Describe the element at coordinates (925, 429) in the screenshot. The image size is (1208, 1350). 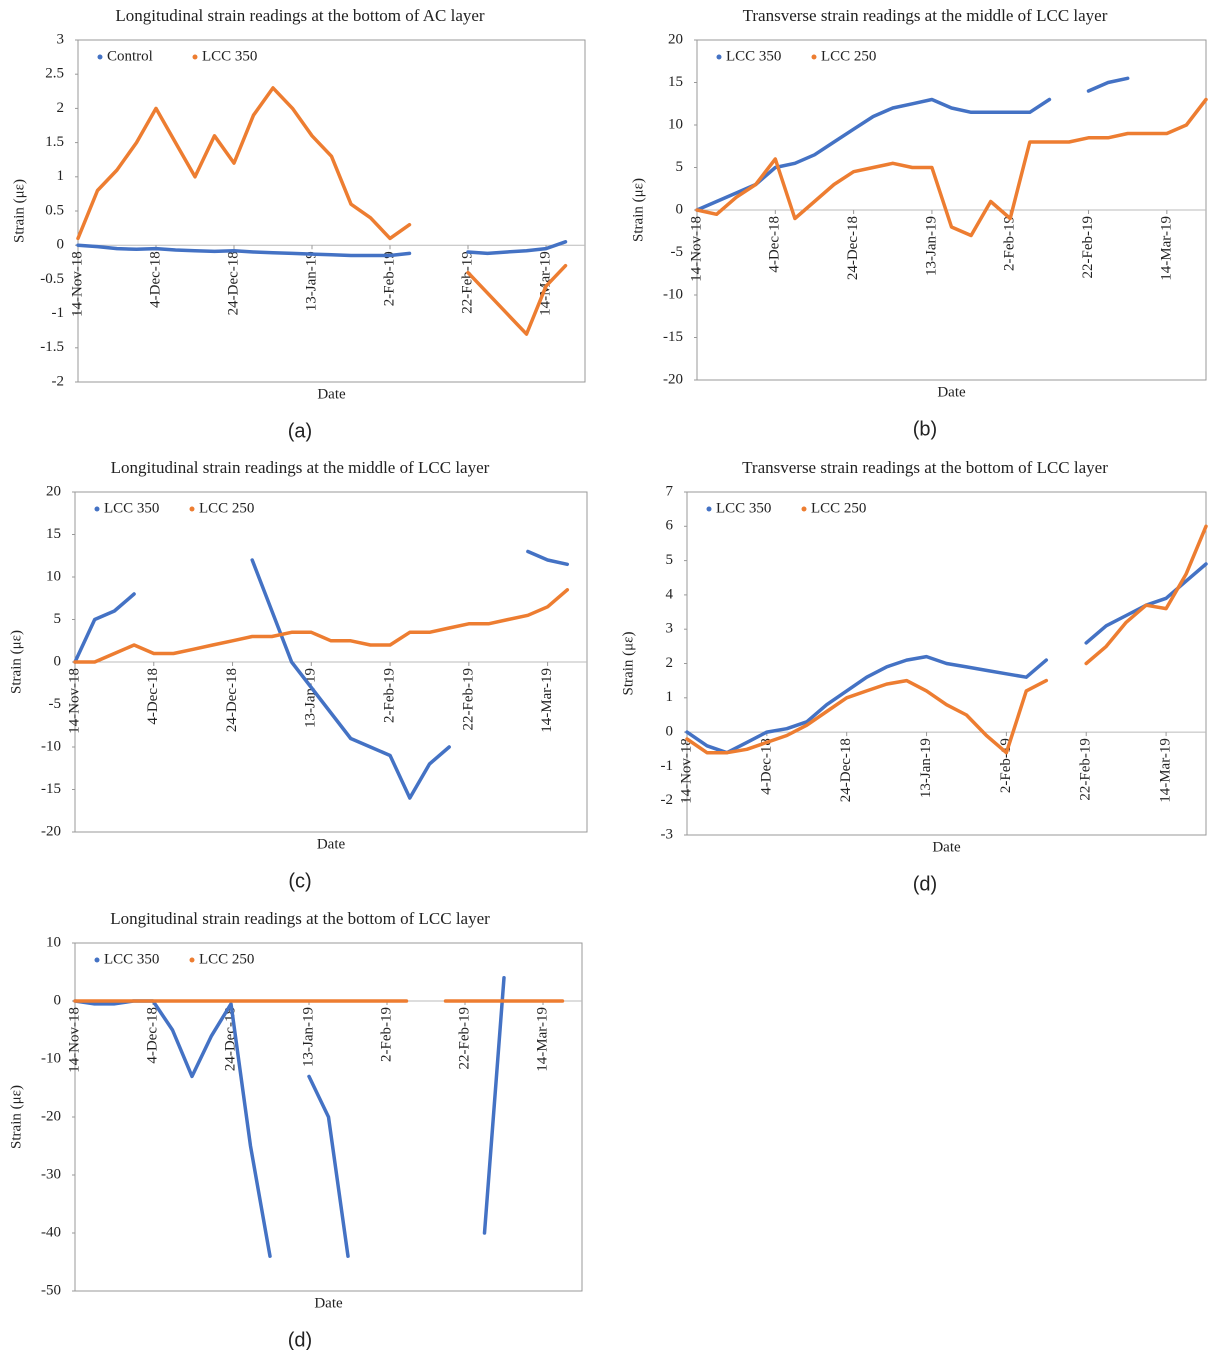
I see `panel-caption: (b)` at that location.